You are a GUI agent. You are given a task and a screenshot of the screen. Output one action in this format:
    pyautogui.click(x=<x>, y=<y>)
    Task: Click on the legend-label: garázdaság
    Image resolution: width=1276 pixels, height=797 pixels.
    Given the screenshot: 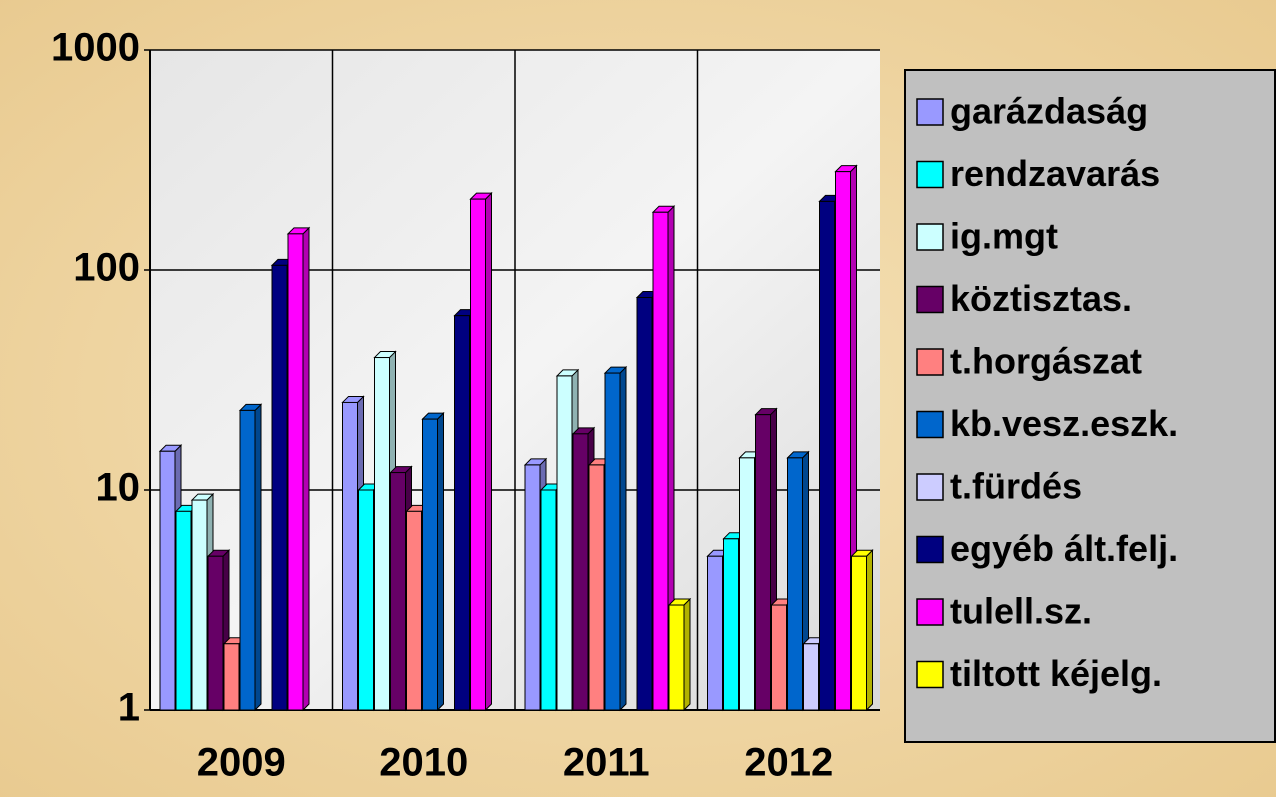 What is the action you would take?
    pyautogui.click(x=1049, y=111)
    